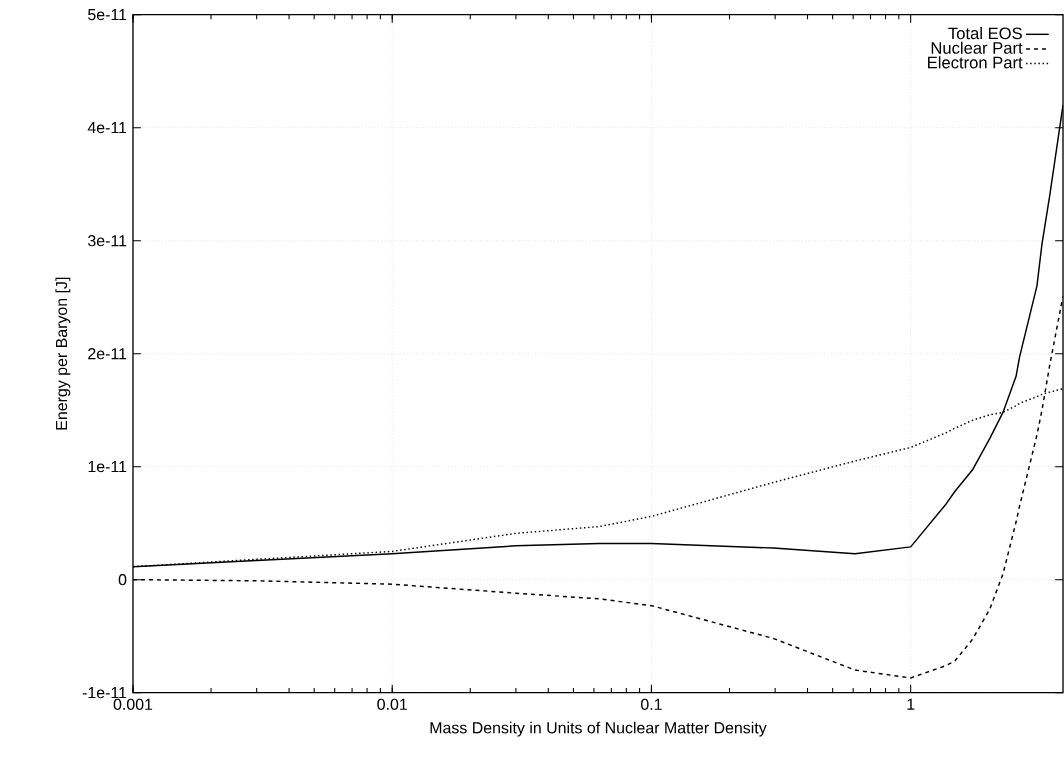  I want to click on y-tick-label: 5e-11, so click(107, 15).